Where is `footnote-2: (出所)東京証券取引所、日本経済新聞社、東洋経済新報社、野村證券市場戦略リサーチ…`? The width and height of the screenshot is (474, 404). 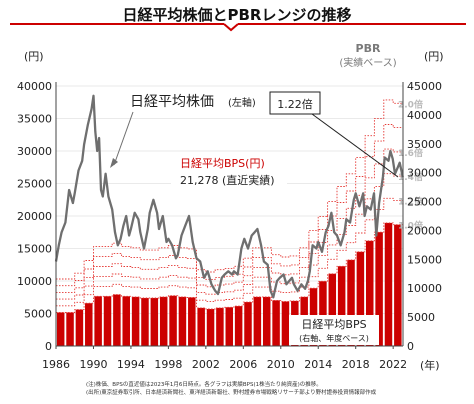 footnote-2: (出所)東京証券取引所、日本経済新聞社、東洋経済新報社、野村證券市場戦略リサーチ… is located at coordinates (231, 393).